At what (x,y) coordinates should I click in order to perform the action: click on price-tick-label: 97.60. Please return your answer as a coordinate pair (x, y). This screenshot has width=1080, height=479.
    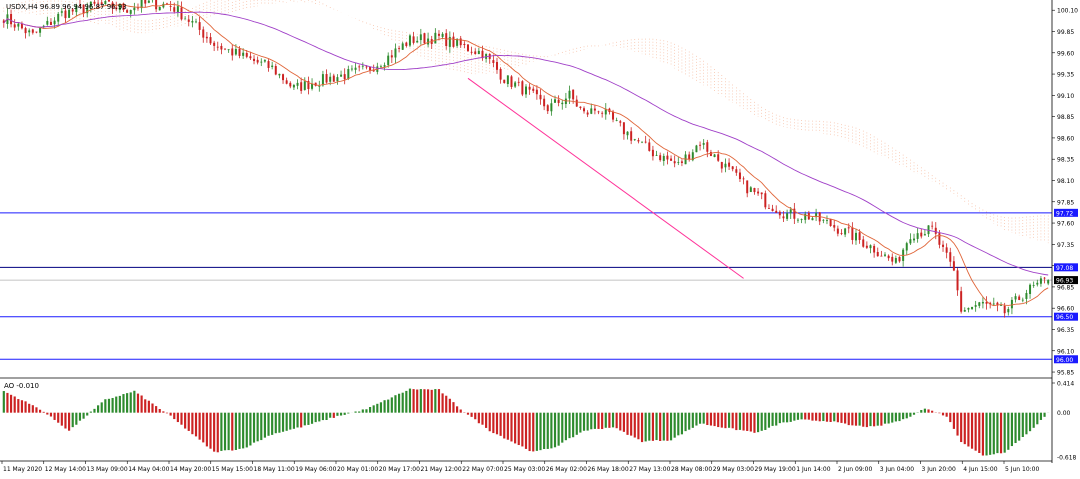
    Looking at the image, I should click on (1065, 224).